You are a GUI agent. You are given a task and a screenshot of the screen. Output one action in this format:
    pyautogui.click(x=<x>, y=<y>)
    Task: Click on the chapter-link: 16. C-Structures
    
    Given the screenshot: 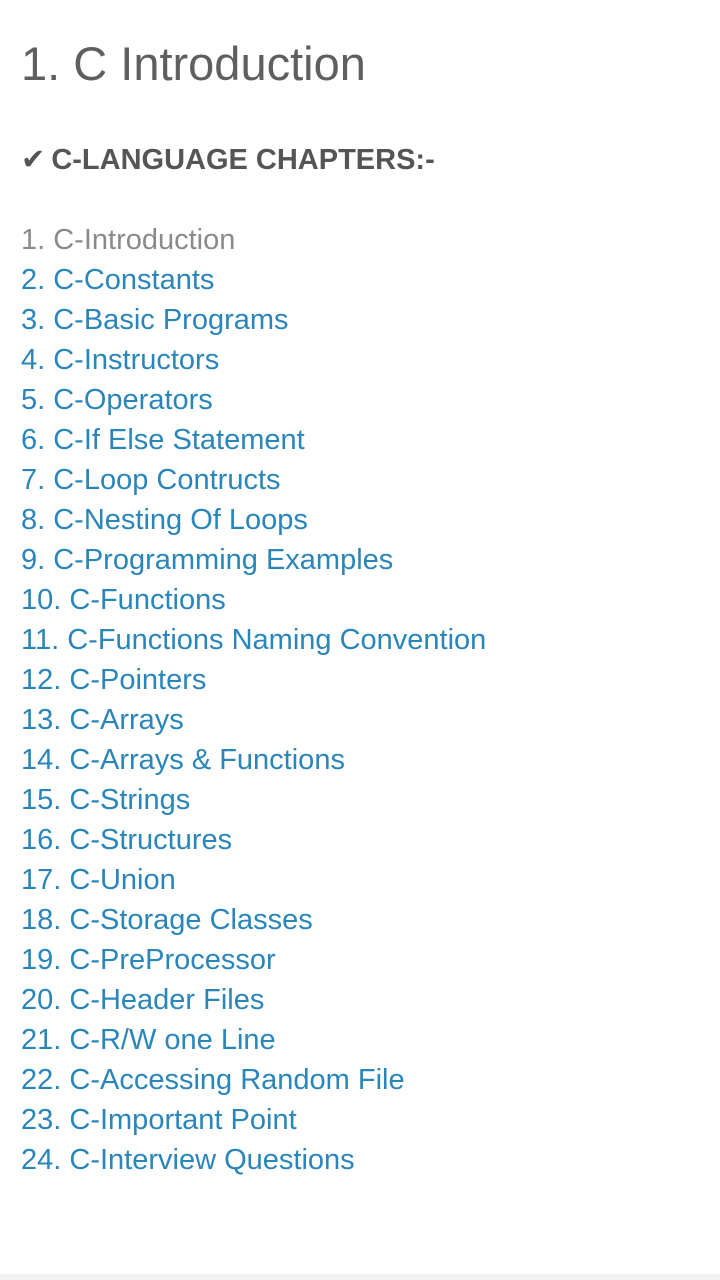 What is the action you would take?
    pyautogui.click(x=127, y=840)
    